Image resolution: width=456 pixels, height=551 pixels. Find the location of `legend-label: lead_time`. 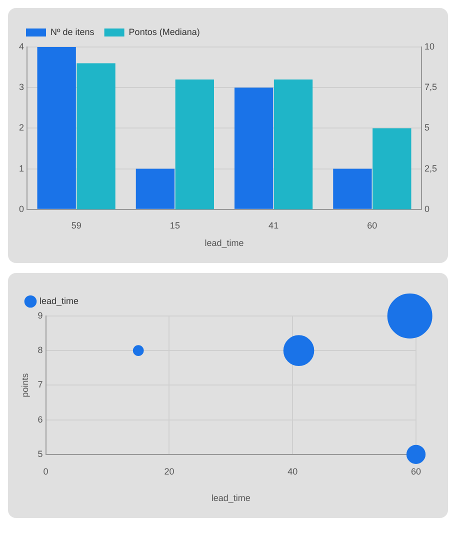

legend-label: lead_time is located at coordinates (59, 301).